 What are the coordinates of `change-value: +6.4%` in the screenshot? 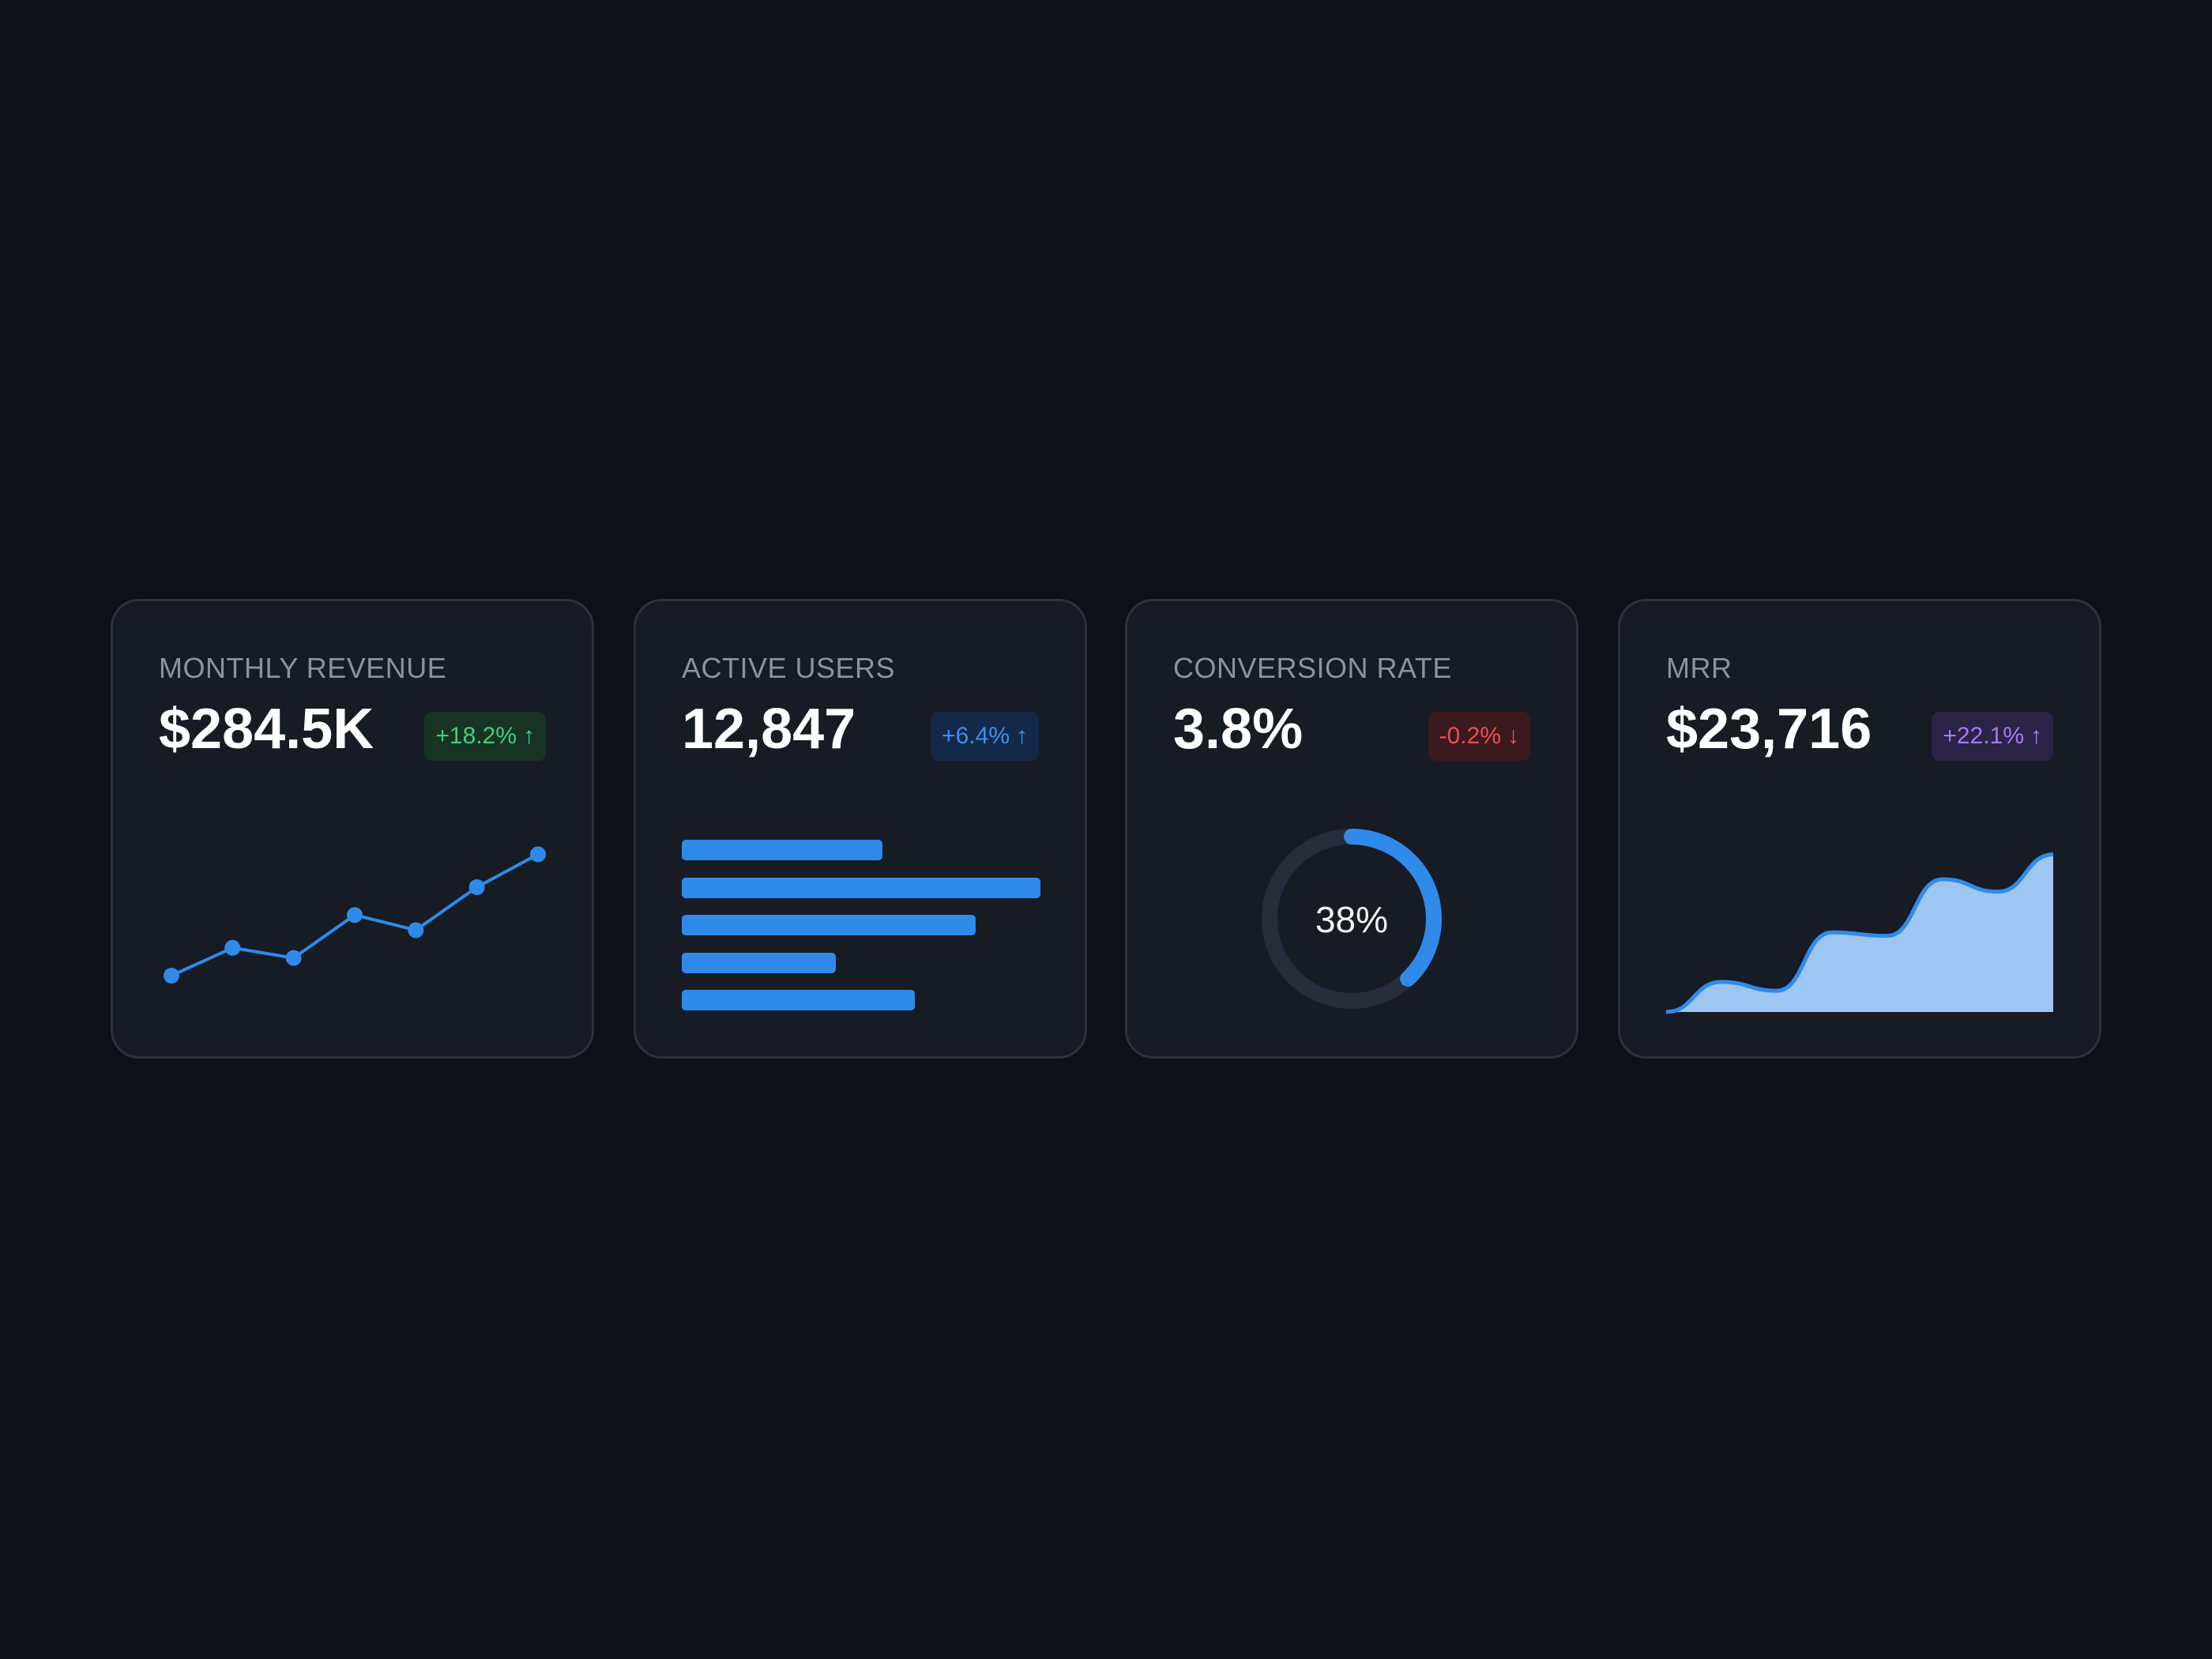 It's located at (976, 736).